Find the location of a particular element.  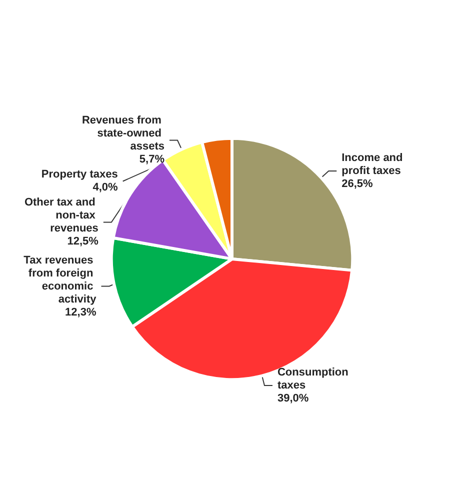

data-label: 12,5% is located at coordinates (83, 242).